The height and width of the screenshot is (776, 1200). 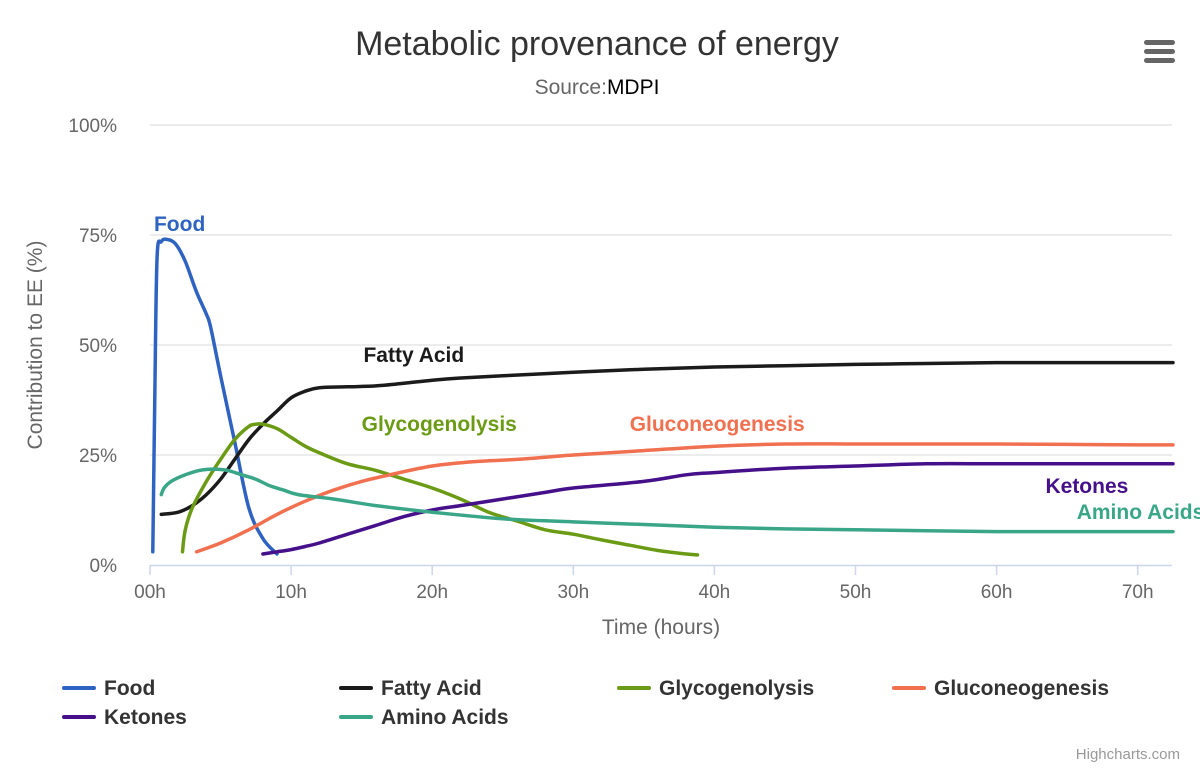 I want to click on subtitle-source: MDPI, so click(x=633, y=87).